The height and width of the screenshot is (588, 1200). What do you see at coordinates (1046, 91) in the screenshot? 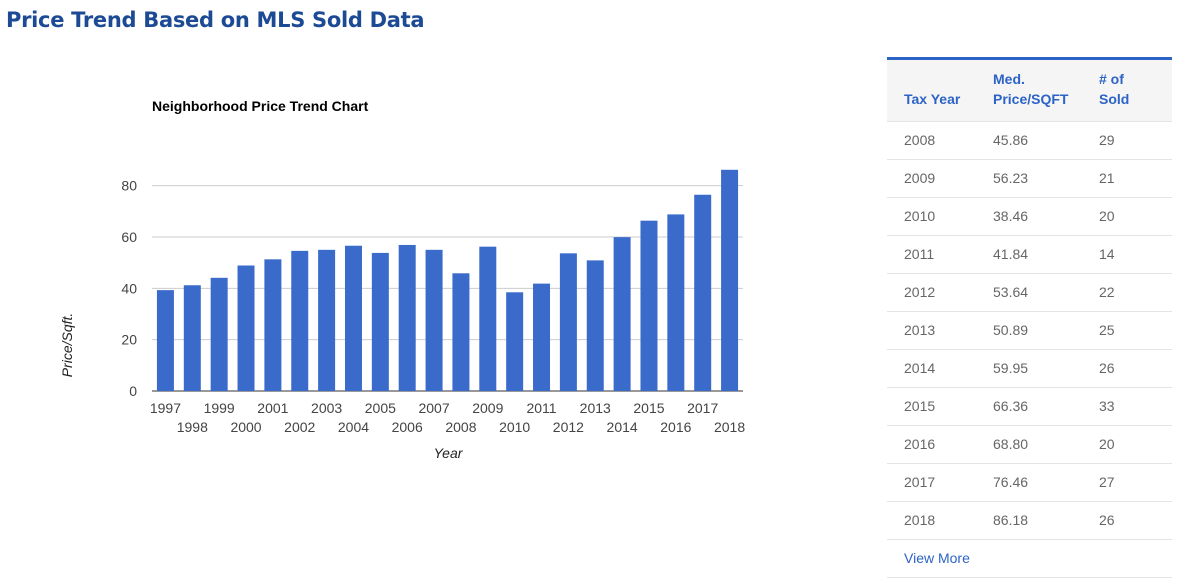
I see `header-med-price: Med. Price/SQFT` at bounding box center [1046, 91].